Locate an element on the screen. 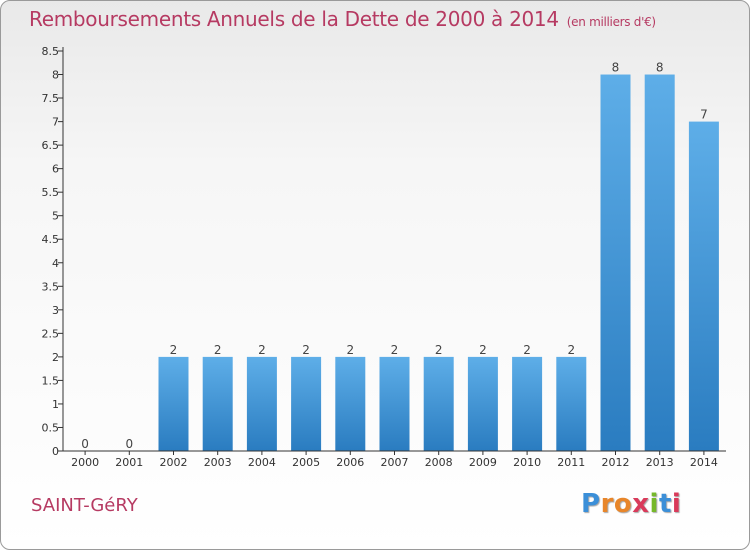 This screenshot has height=550, width=750. x-tick-label: 2012 is located at coordinates (616, 462).